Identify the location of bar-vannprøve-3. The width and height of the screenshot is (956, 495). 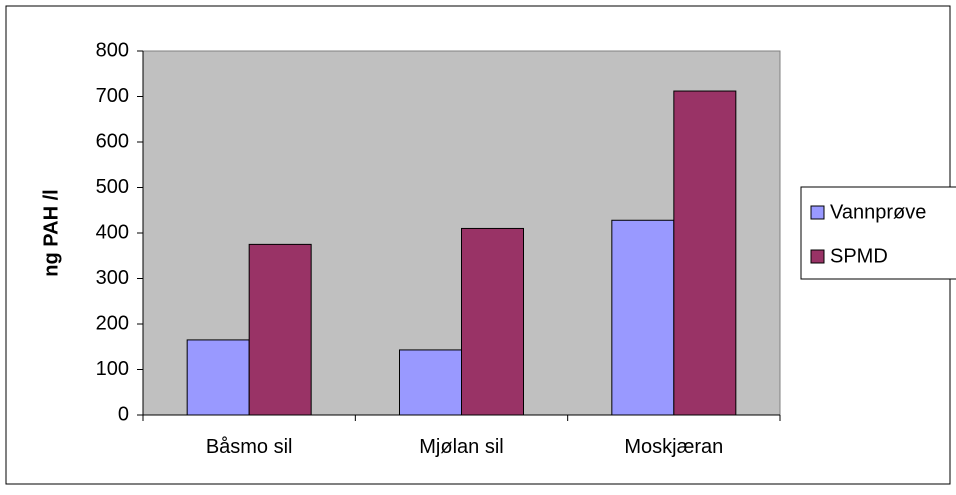
(643, 317).